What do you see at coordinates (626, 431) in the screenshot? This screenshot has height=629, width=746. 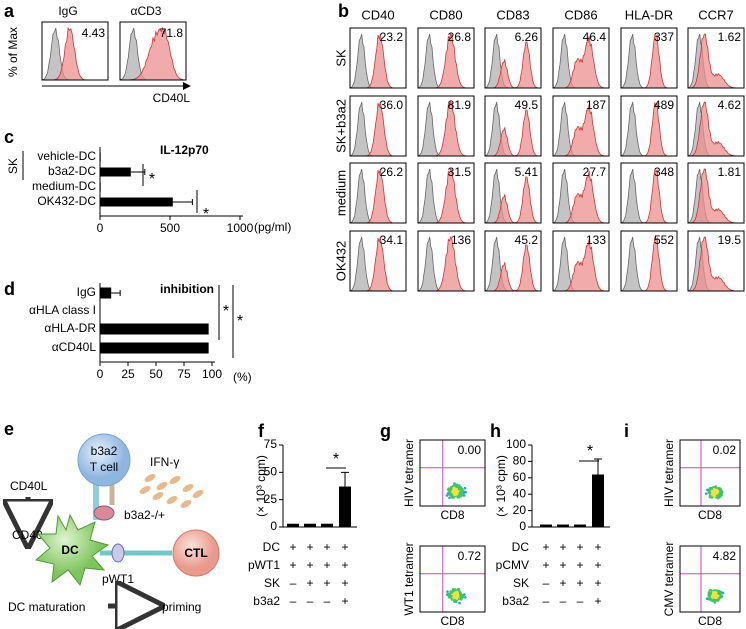 I see `panel-label: i` at bounding box center [626, 431].